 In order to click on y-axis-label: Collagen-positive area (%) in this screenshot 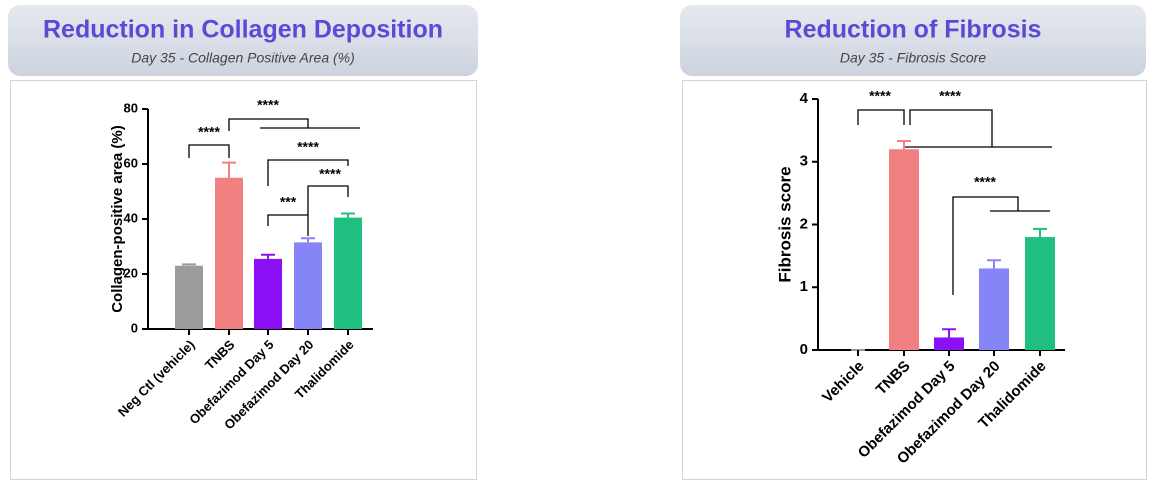, I will do `click(117, 219)`.